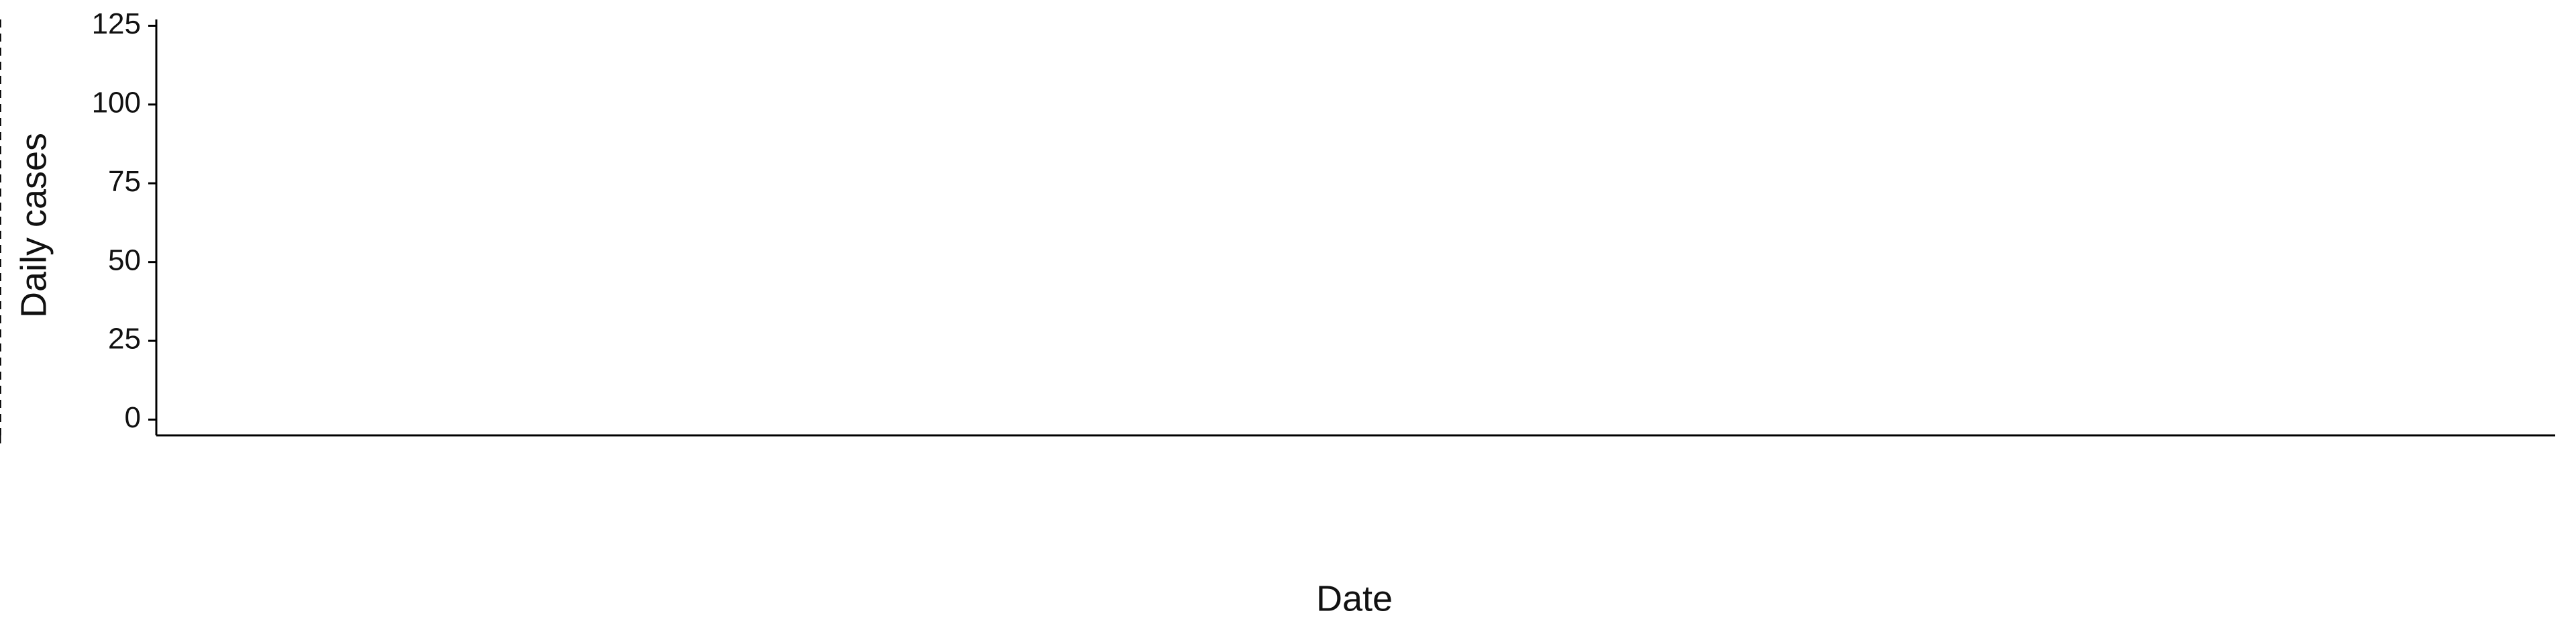  Describe the element at coordinates (124, 339) in the screenshot. I see `y-tick-label: 25` at that location.